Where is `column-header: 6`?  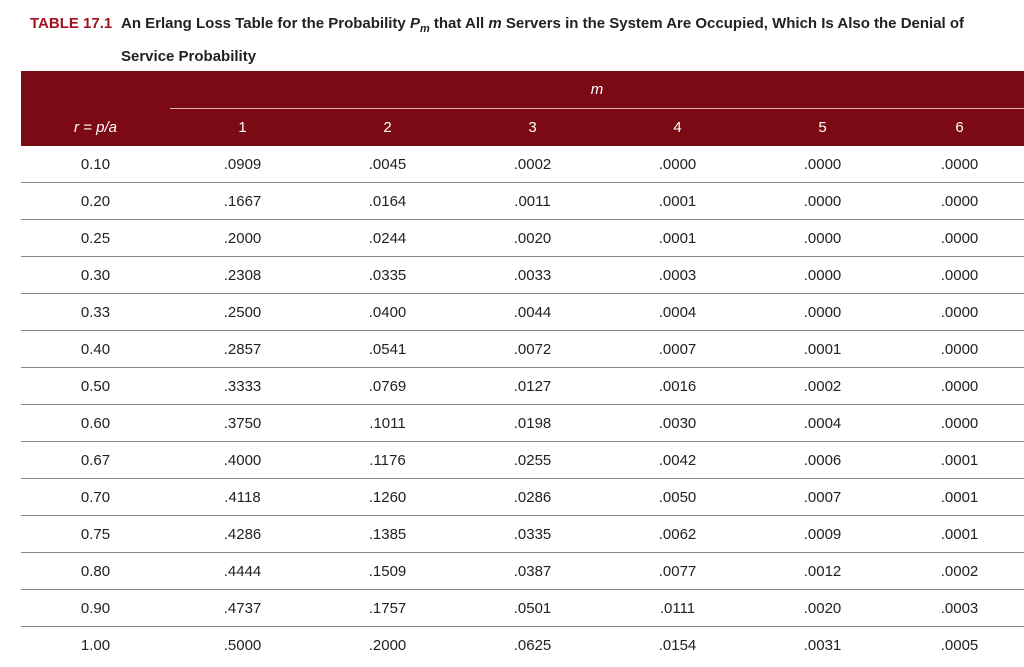
column-header: 6 is located at coordinates (959, 127).